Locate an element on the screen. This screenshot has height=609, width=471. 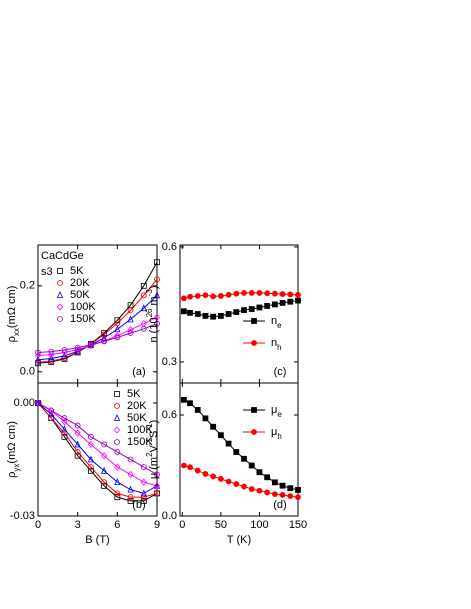
x-tick-label: 150 is located at coordinates (298, 525).